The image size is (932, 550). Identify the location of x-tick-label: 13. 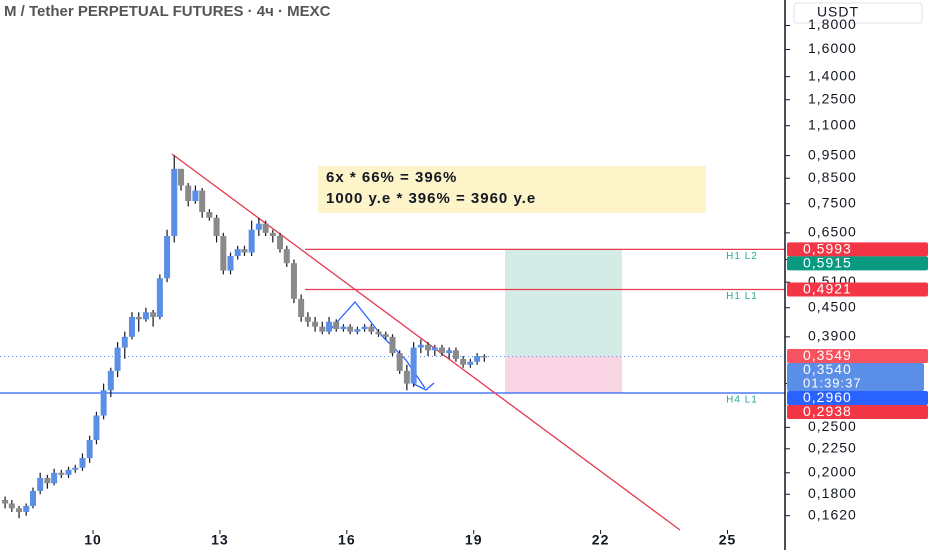
(220, 540).